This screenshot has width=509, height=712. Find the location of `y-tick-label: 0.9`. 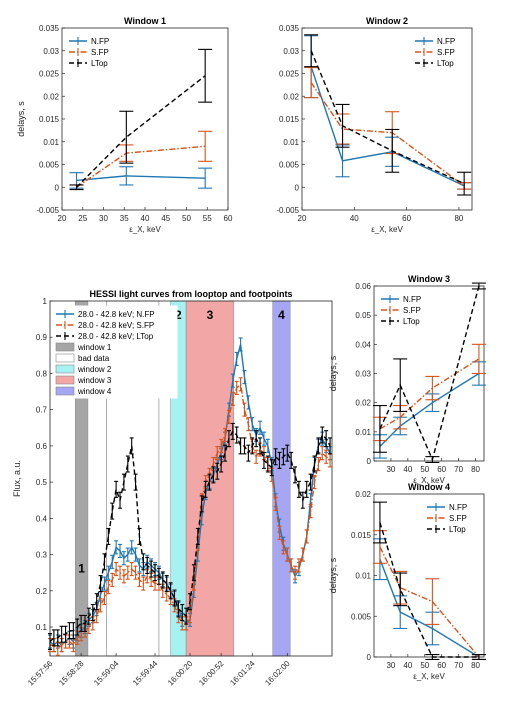

y-tick-label: 0.9 is located at coordinates (42, 337).